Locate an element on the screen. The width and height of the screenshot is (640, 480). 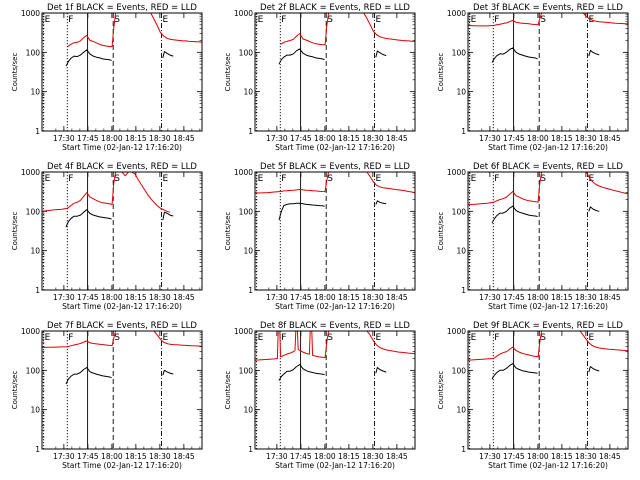
panel-title: Det 7f BLACK = Events, RED = LLD is located at coordinates (122, 326).